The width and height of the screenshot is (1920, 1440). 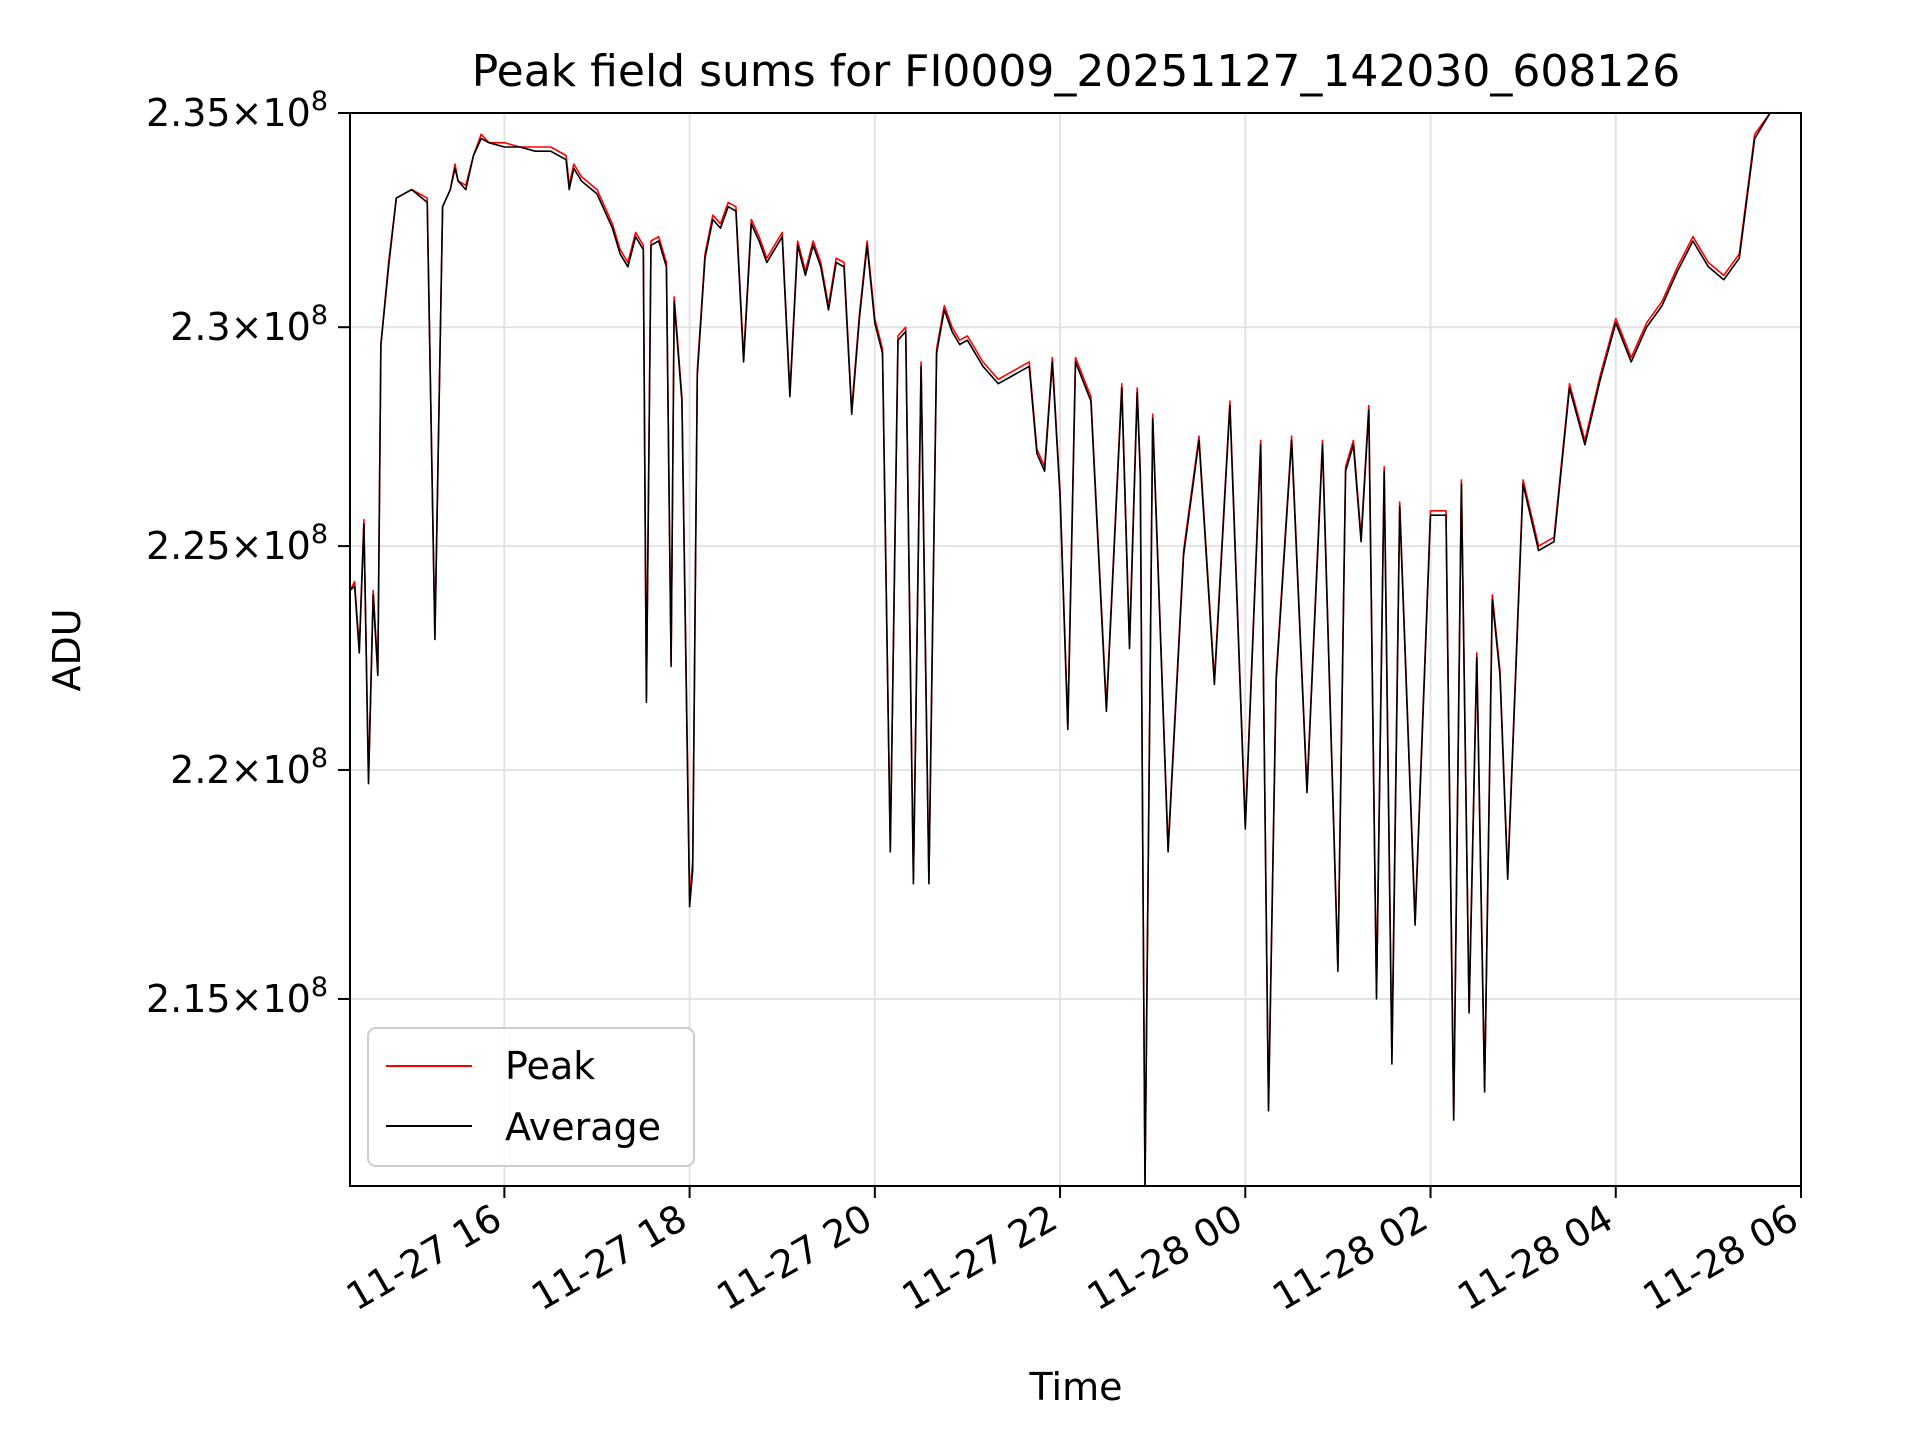 I want to click on y-axis-label: ADU, so click(x=67, y=649).